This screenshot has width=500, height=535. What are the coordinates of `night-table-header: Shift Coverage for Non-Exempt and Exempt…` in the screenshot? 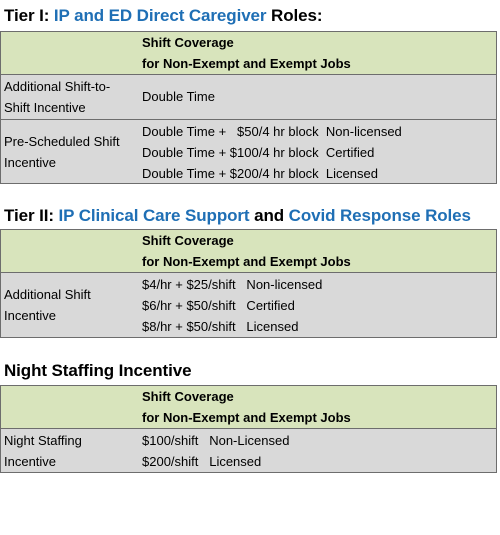 It's located at (248, 407).